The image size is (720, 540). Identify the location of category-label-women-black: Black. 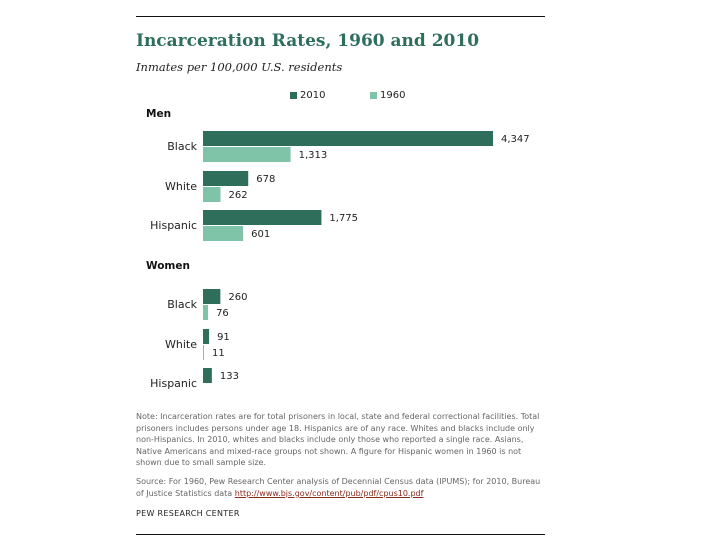
(182, 304).